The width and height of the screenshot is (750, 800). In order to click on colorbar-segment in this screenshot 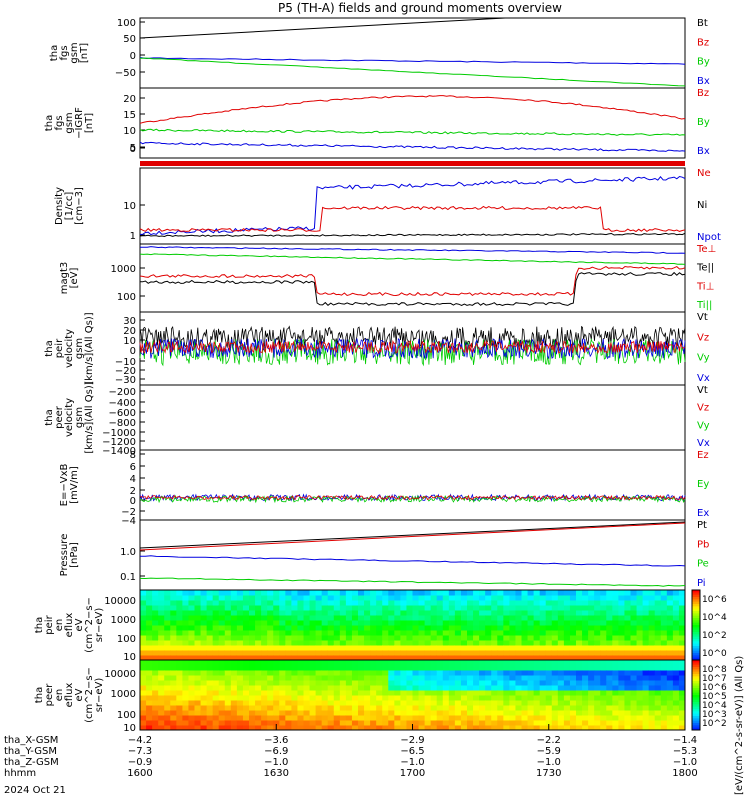, I will do `click(696, 615)`.